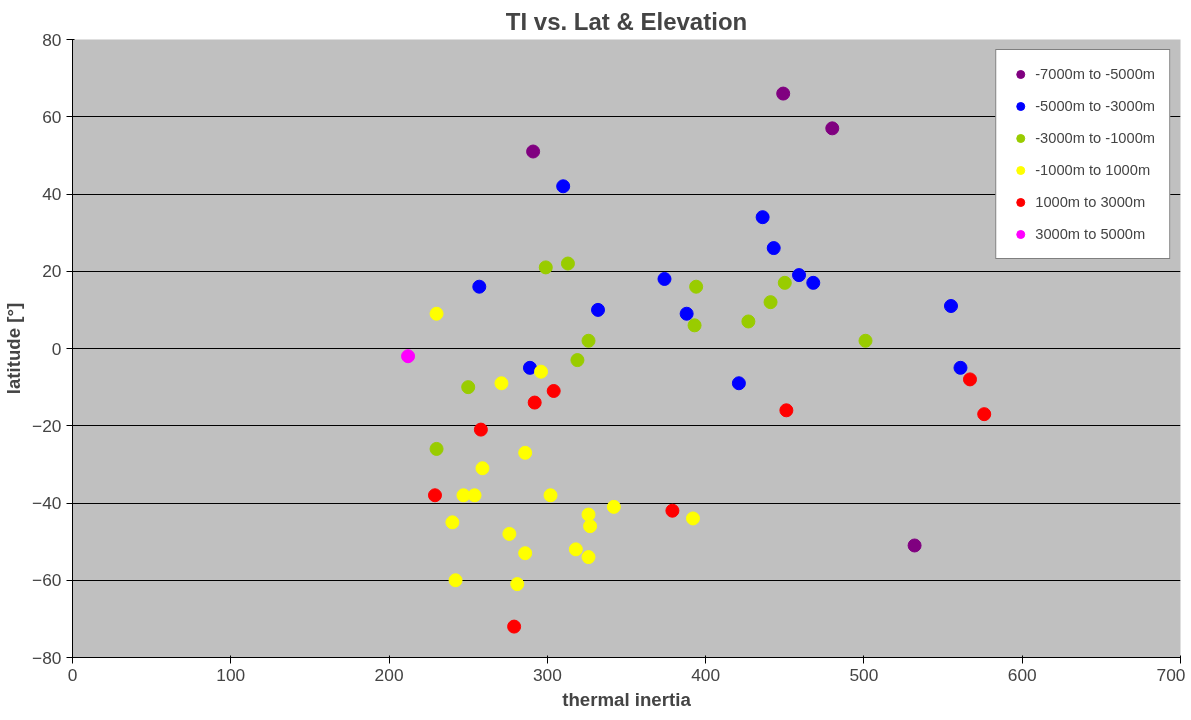 The width and height of the screenshot is (1191, 720). I want to click on chart-title: TI vs. Lat & Elevation, so click(626, 21).